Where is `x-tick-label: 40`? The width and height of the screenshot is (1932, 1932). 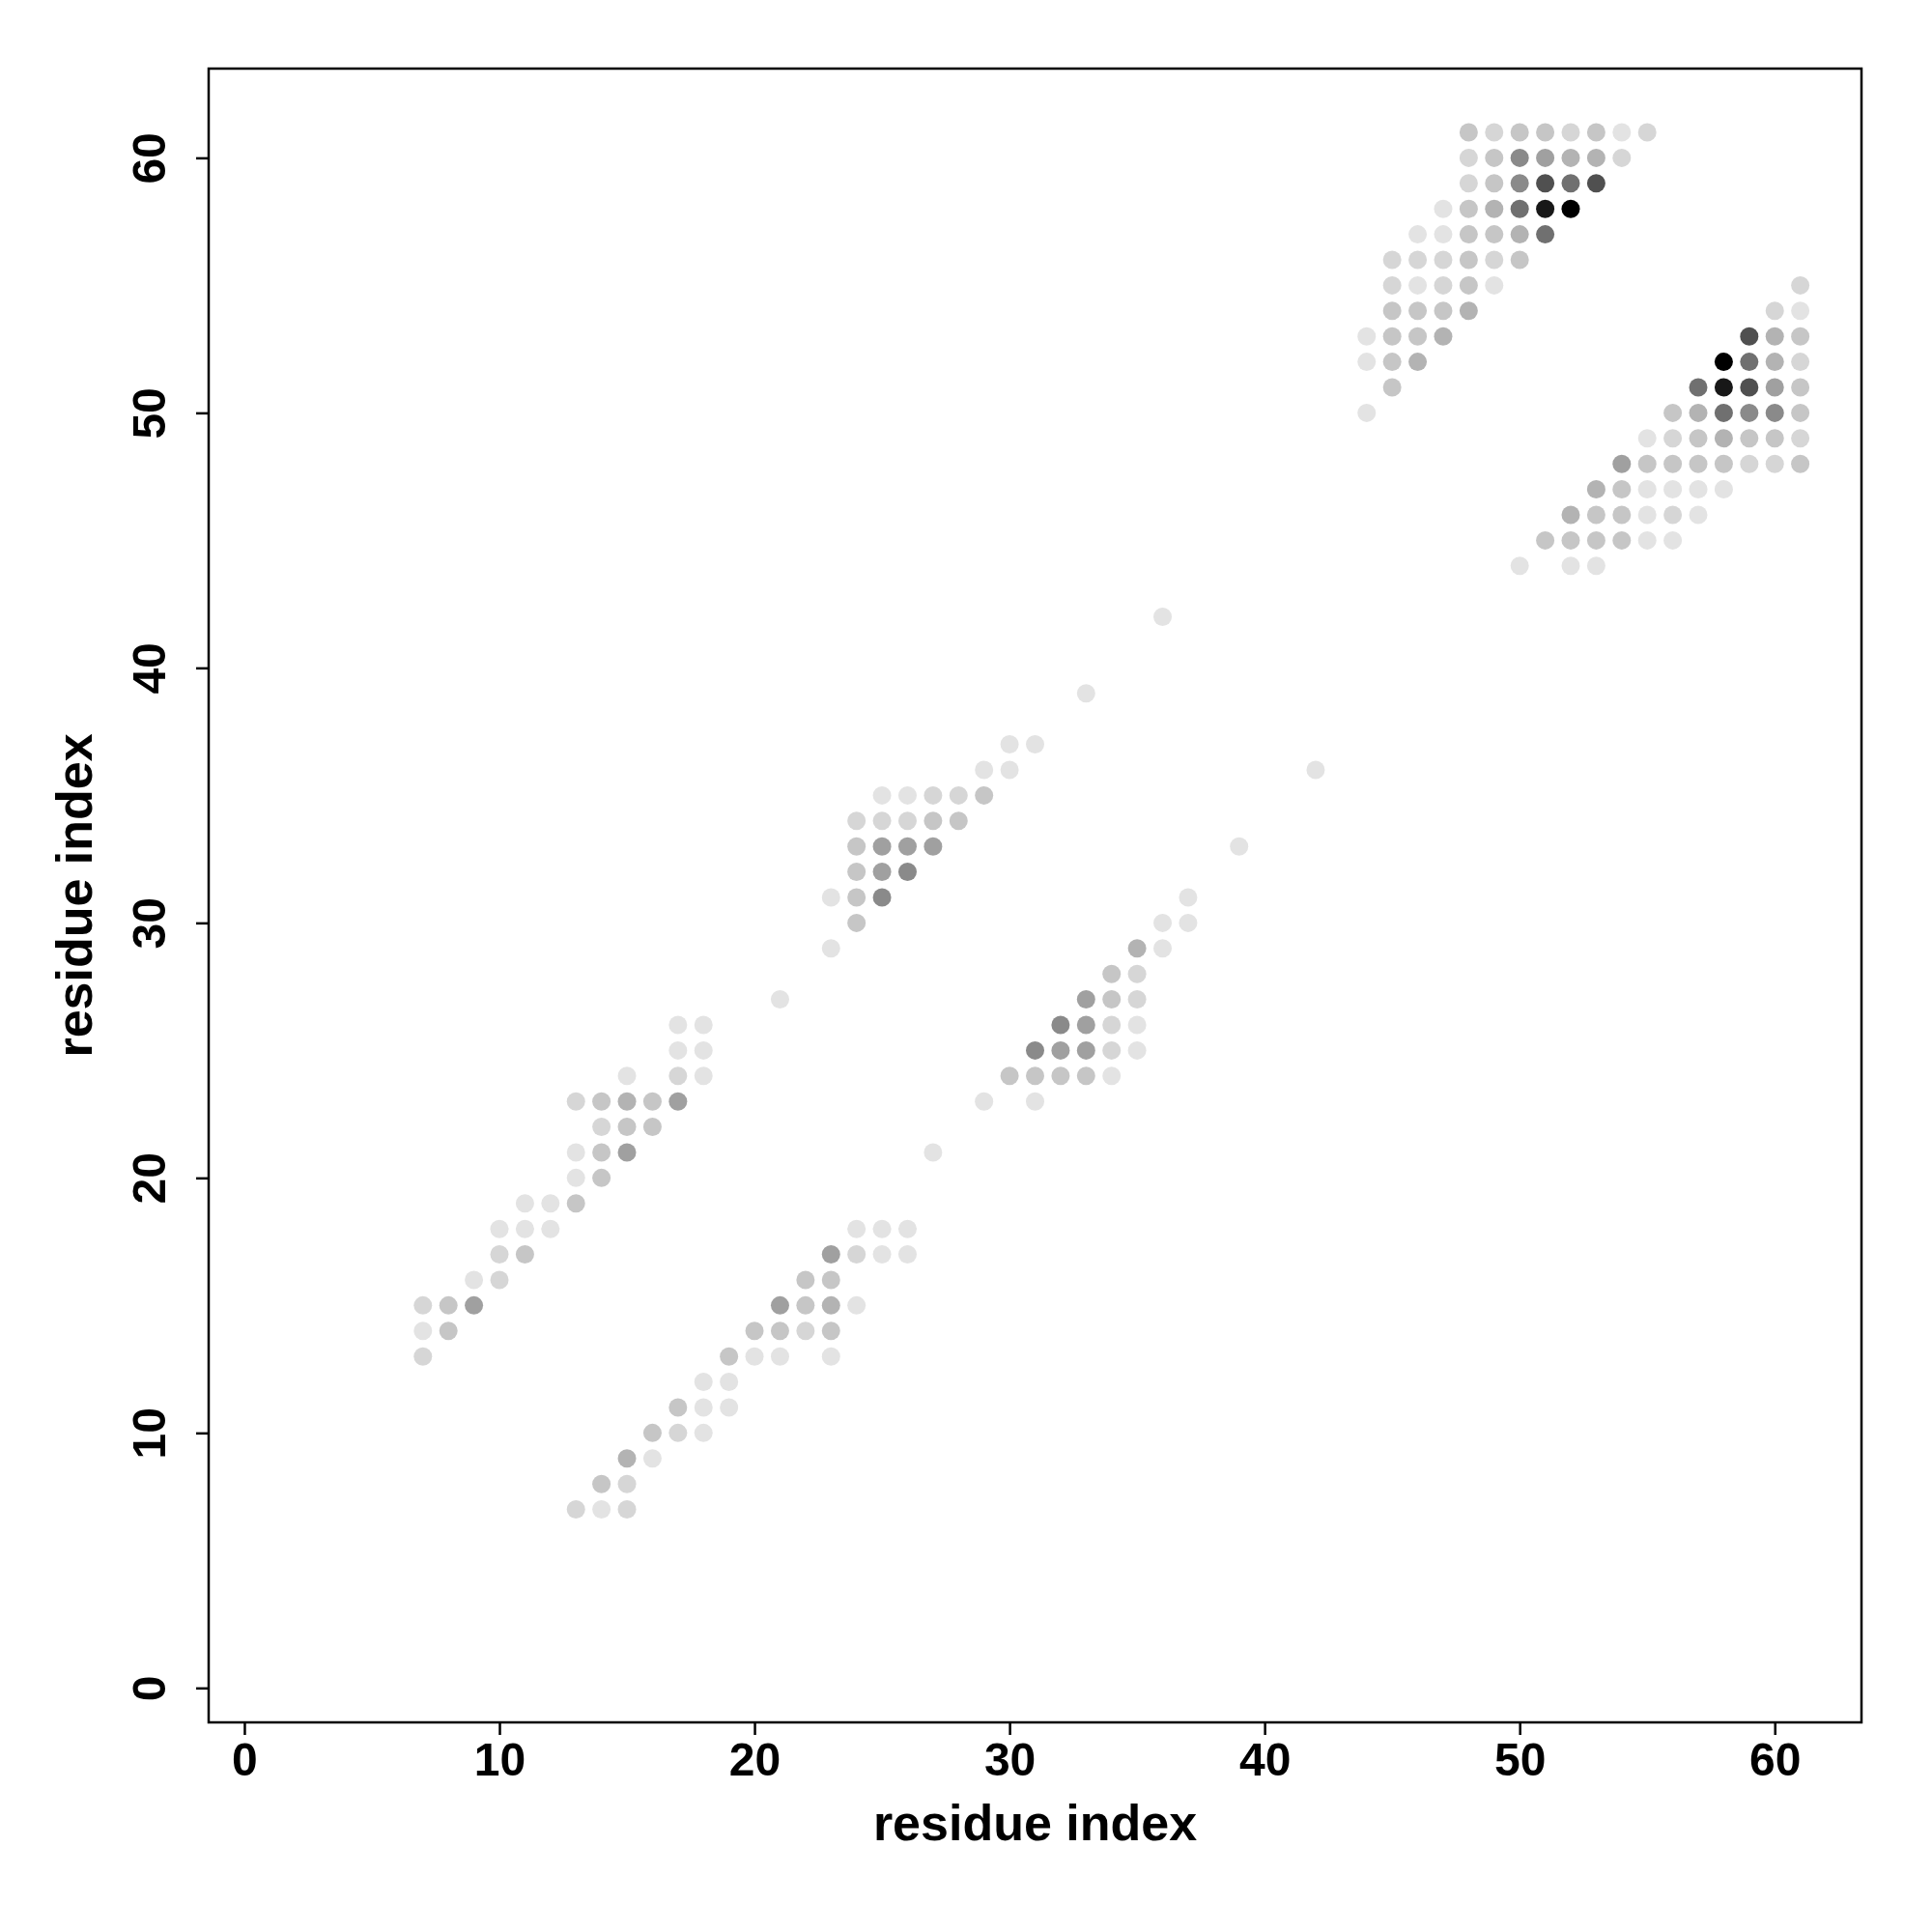 x-tick-label: 40 is located at coordinates (1265, 1760).